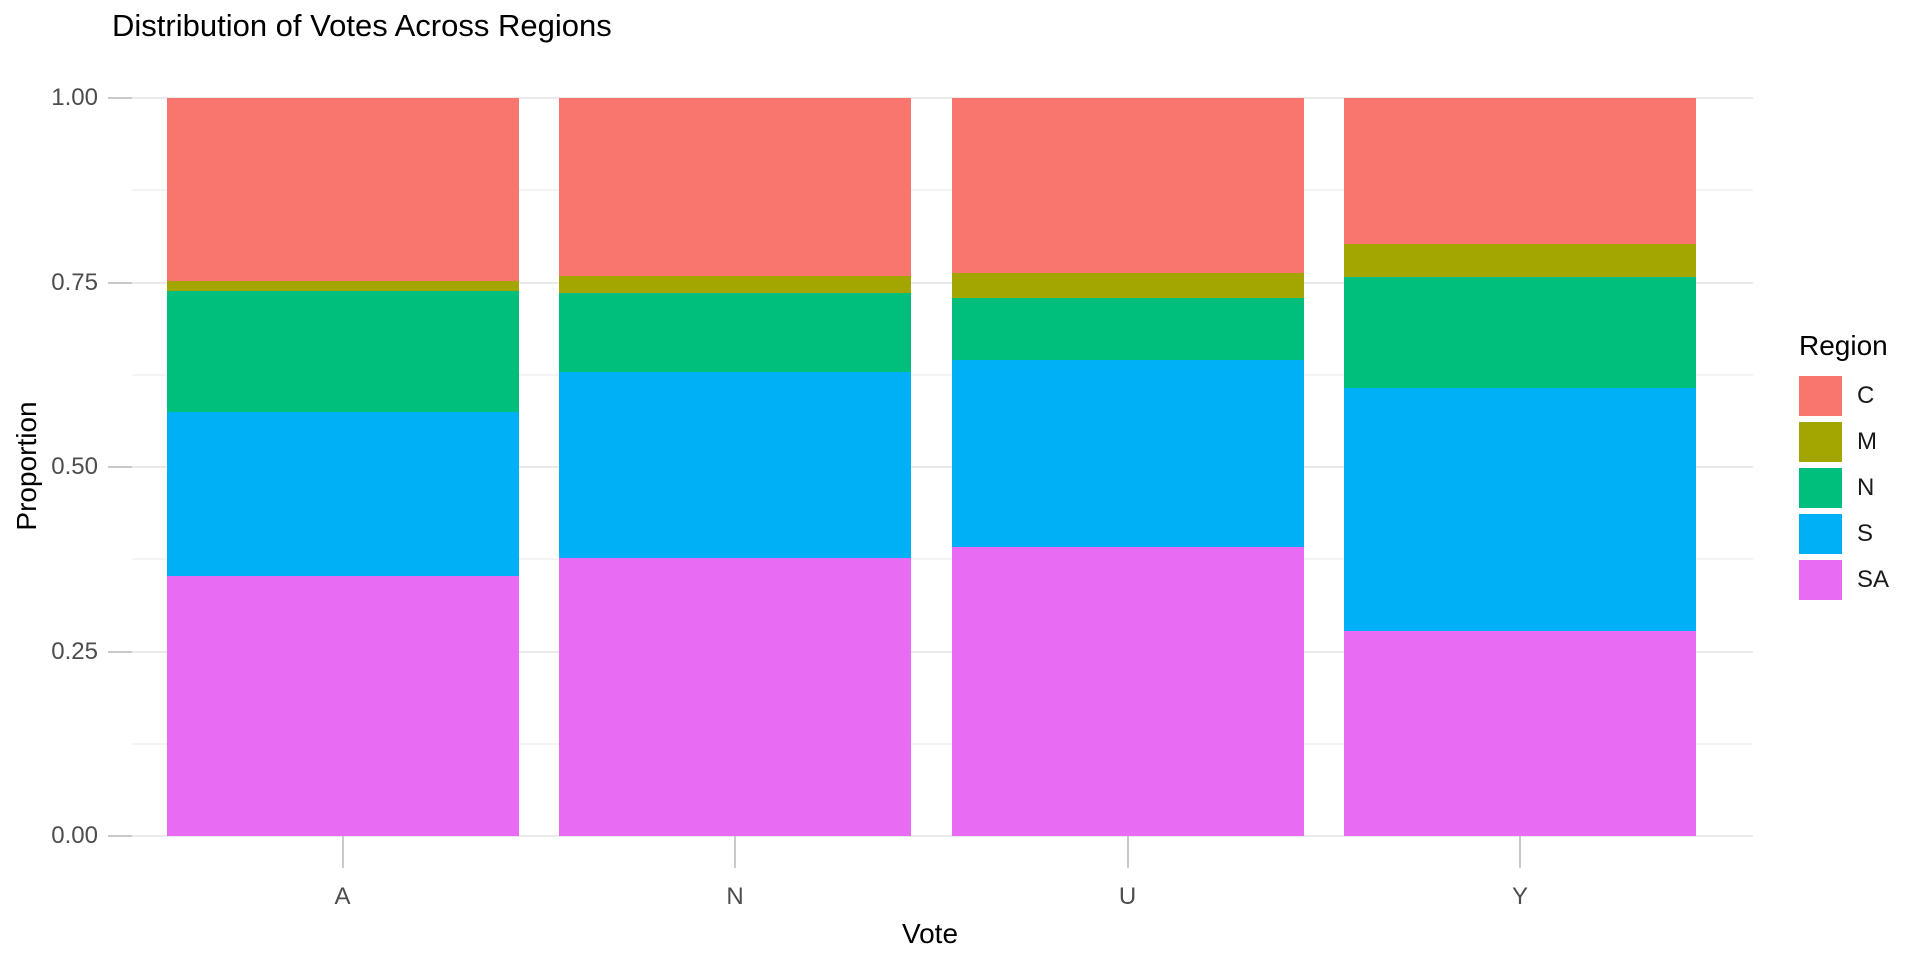 This screenshot has height=960, width=1920. I want to click on legend-key-M, so click(1820, 442).